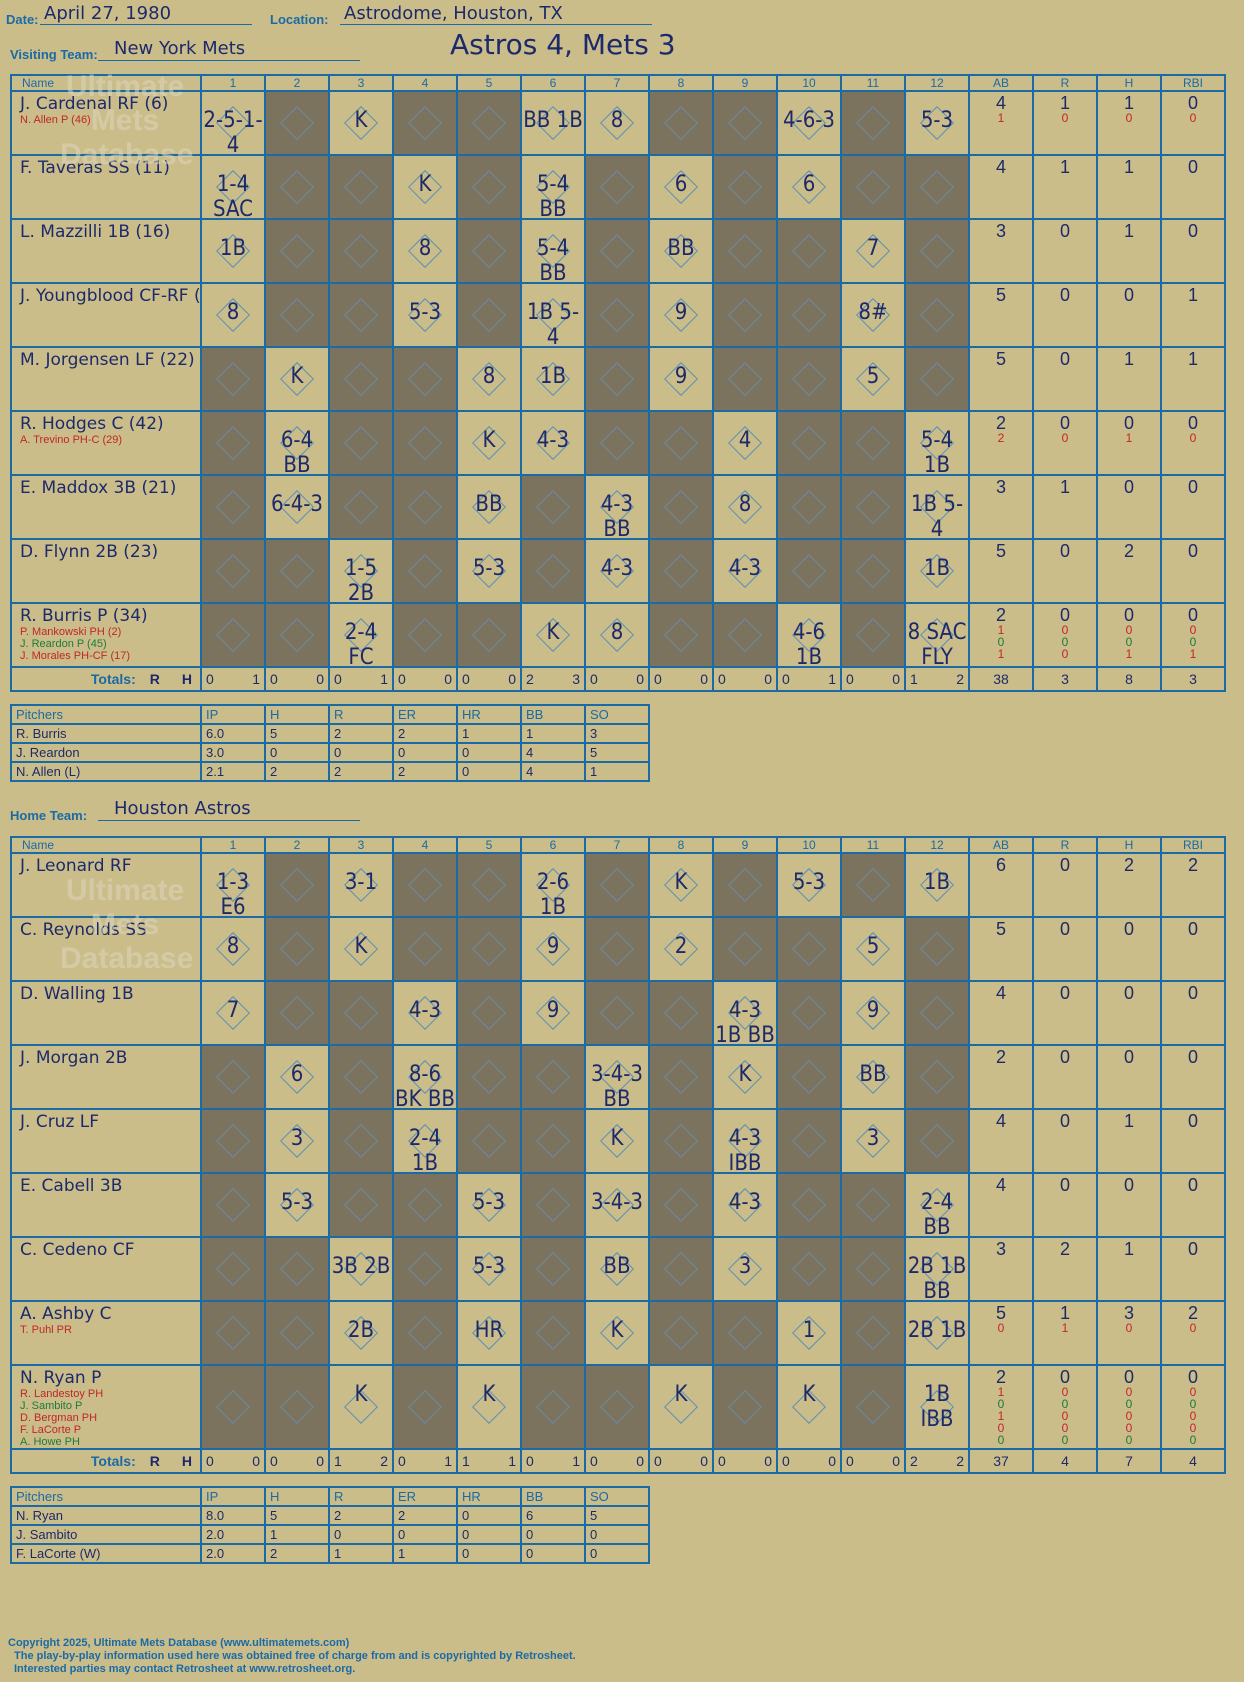  What do you see at coordinates (745, 1202) in the screenshot?
I see `play-result: 4-3` at bounding box center [745, 1202].